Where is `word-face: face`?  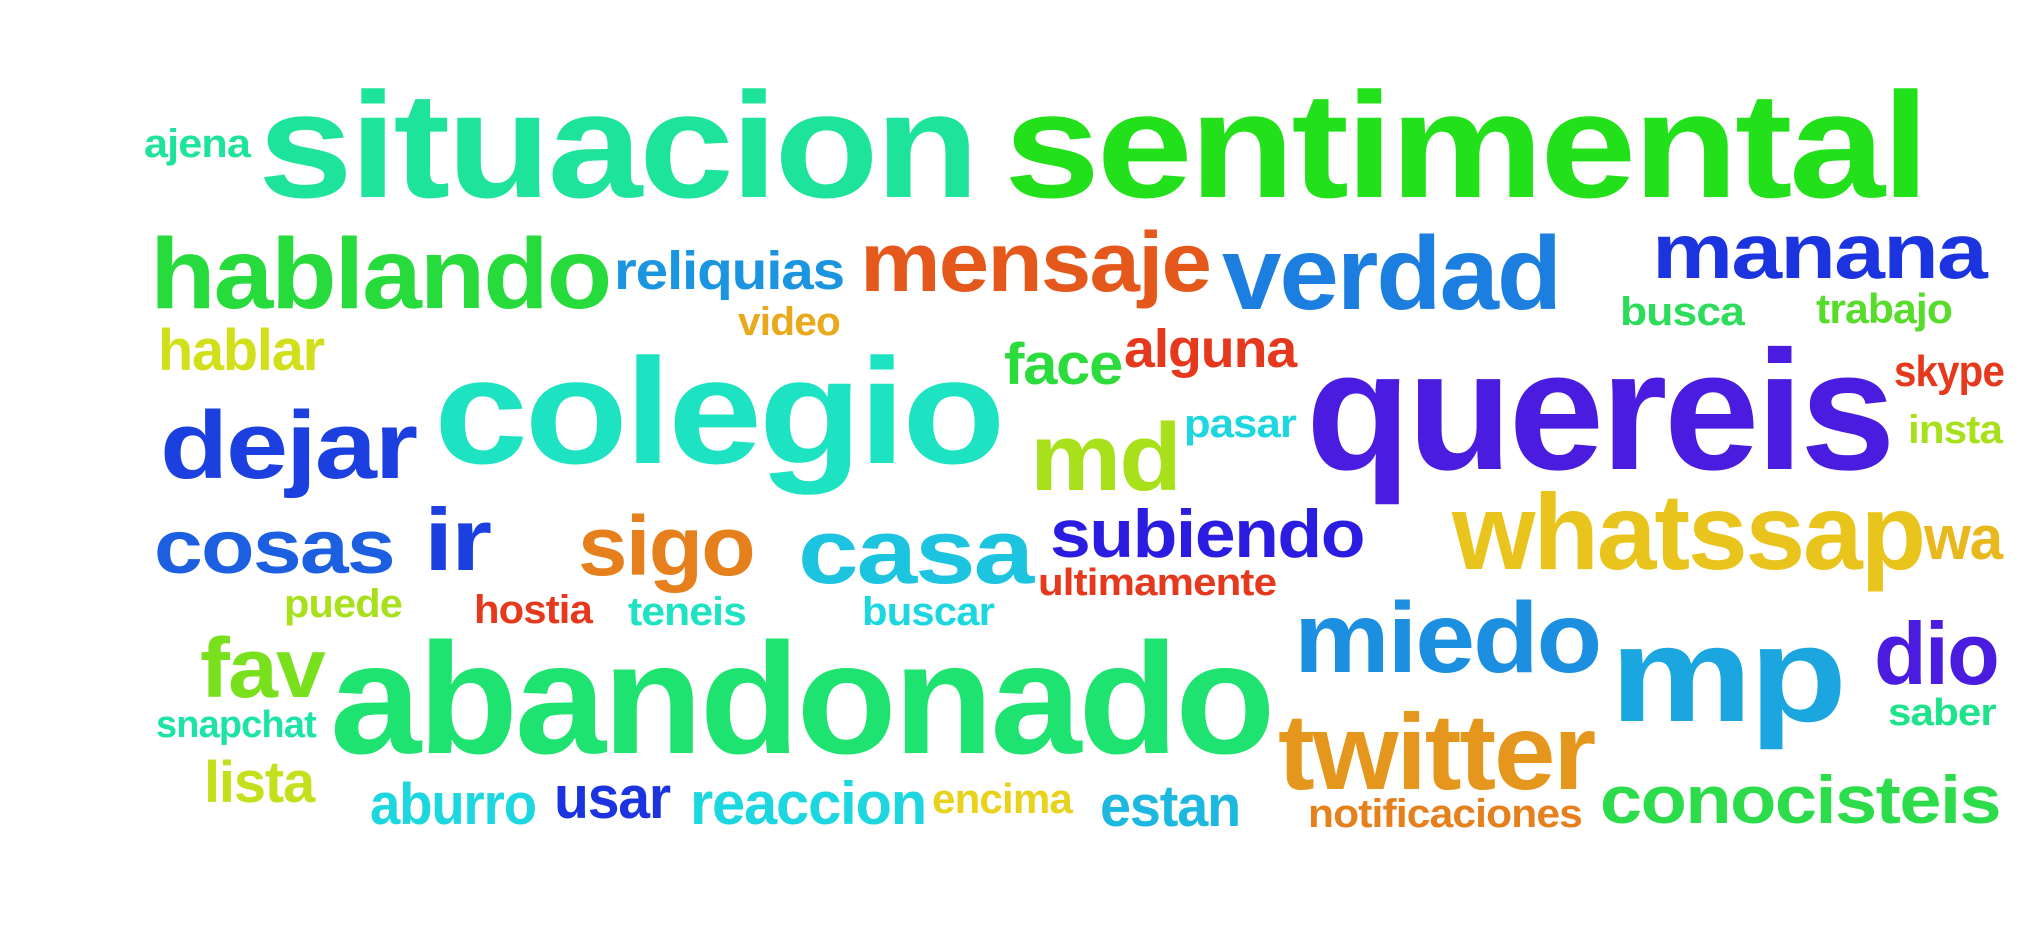 word-face: face is located at coordinates (1063, 364).